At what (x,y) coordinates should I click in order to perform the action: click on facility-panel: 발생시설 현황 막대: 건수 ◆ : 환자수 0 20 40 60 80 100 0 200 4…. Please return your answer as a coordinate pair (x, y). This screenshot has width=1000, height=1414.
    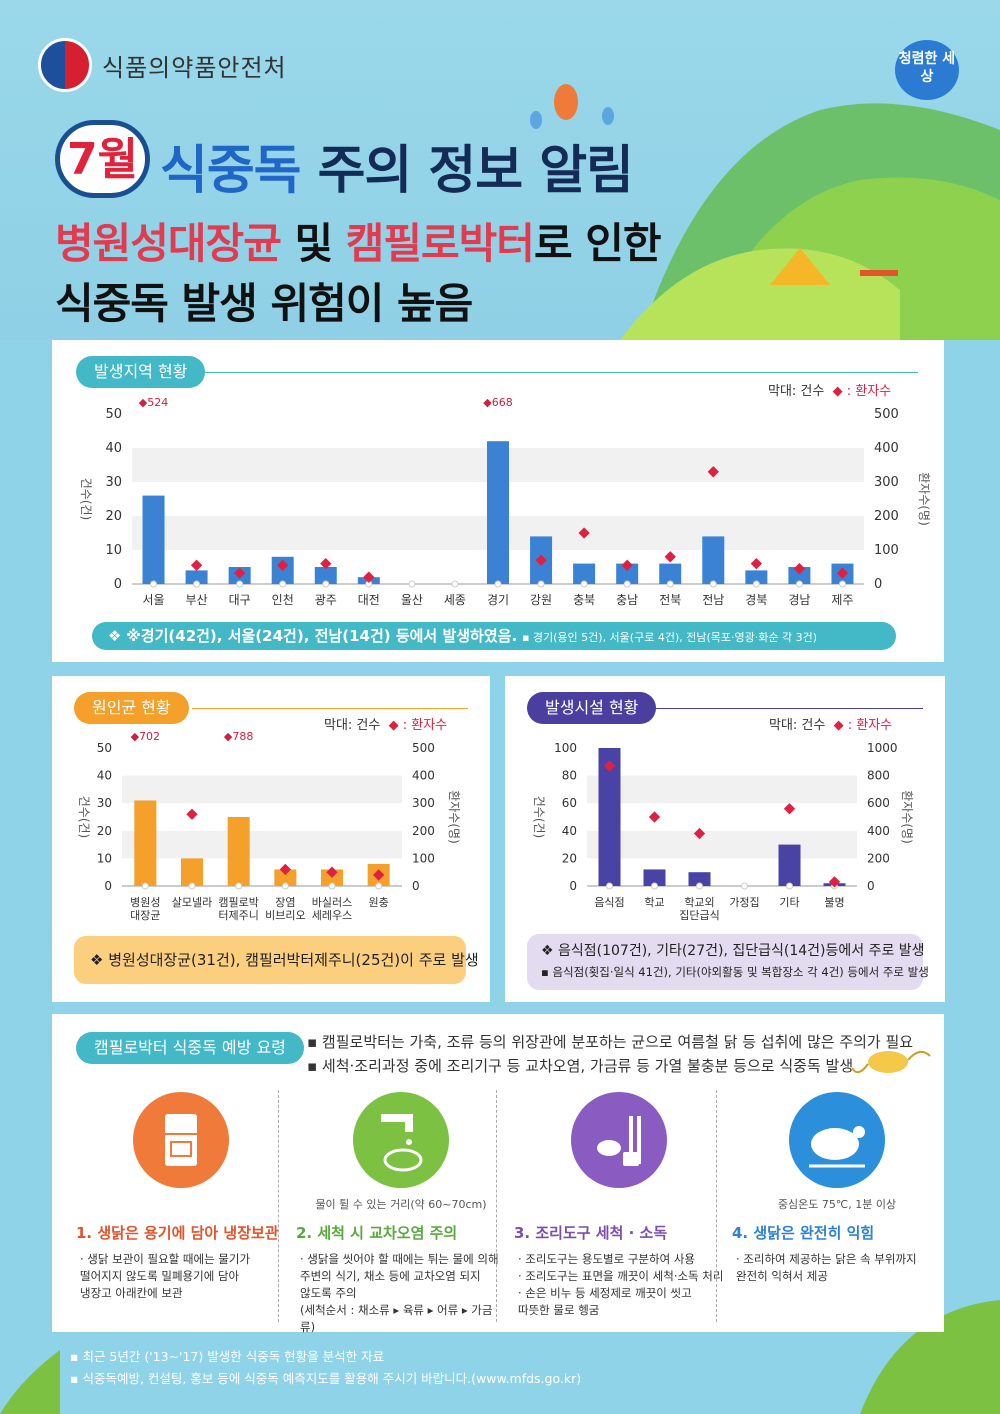
    Looking at the image, I should click on (725, 839).